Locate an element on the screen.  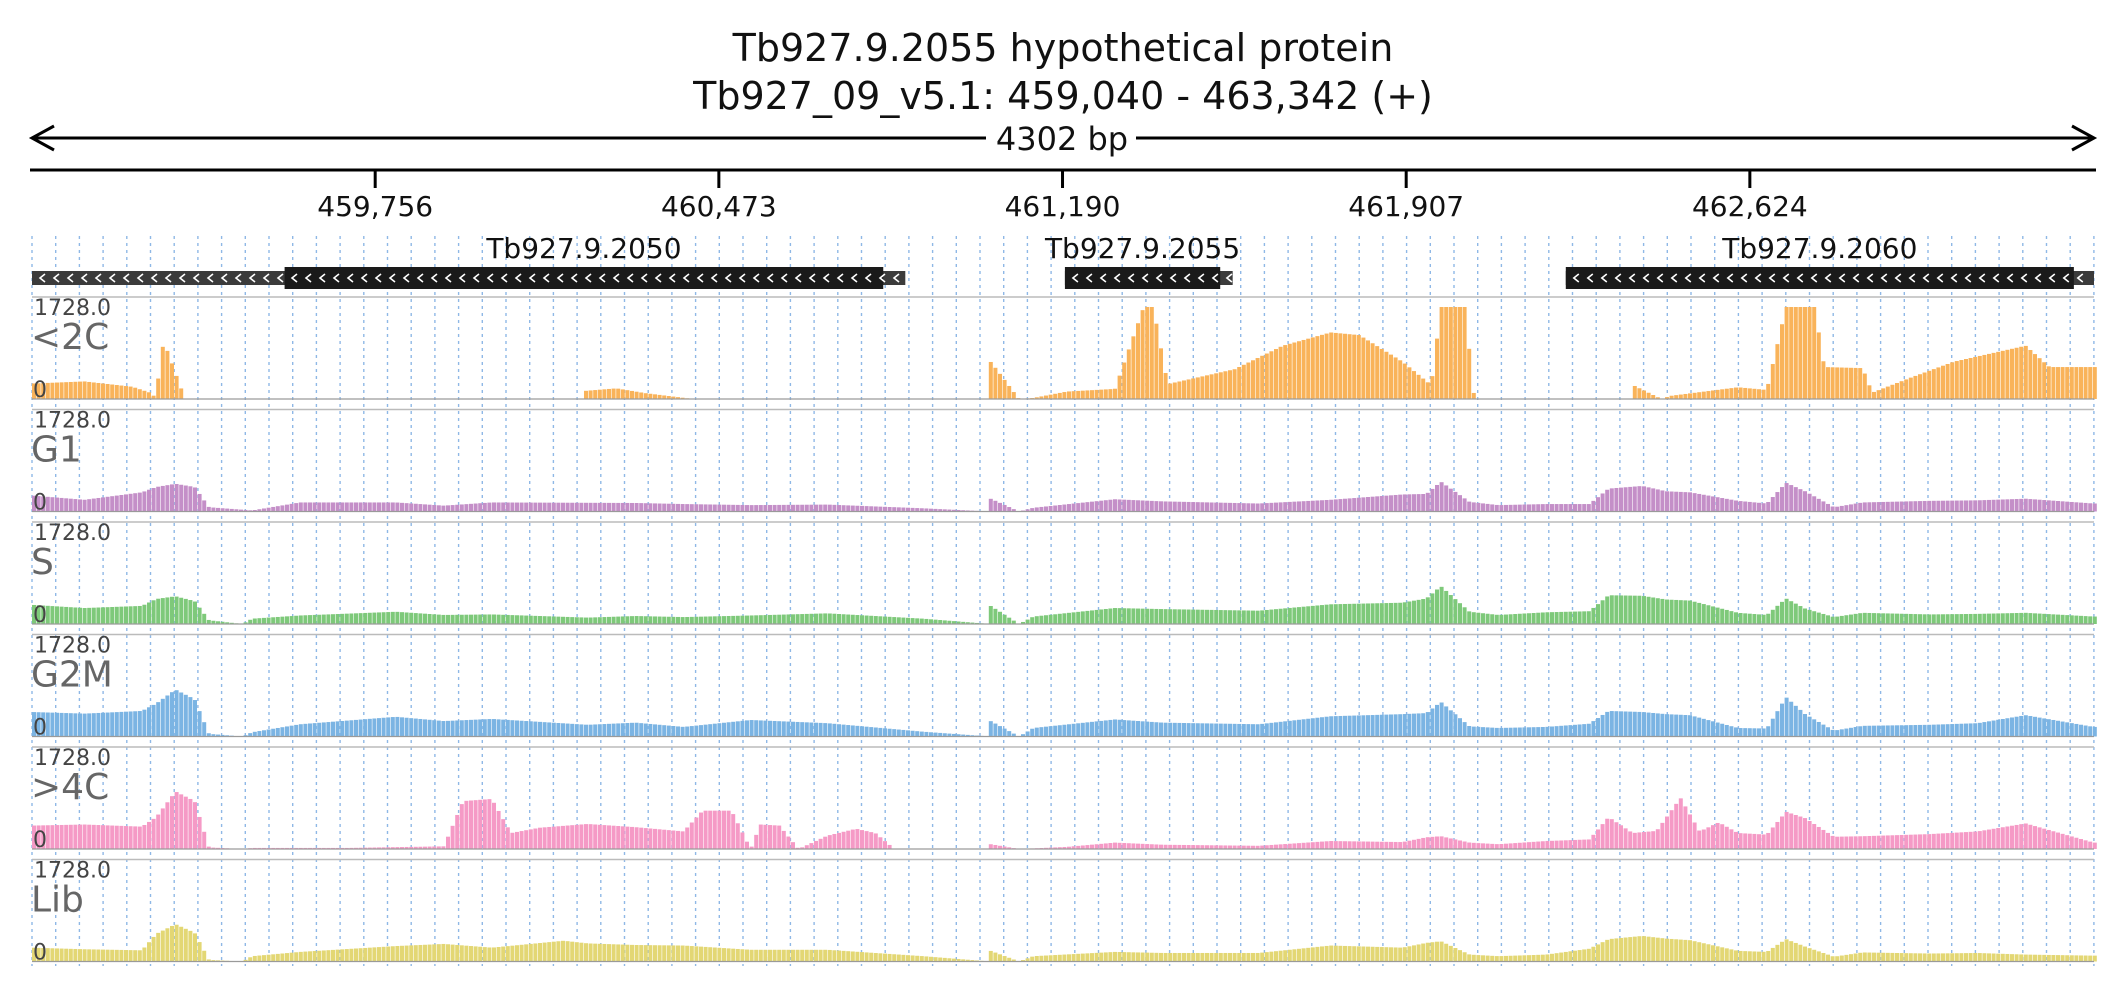
track-min-label: 0 is located at coordinates (40, 390).